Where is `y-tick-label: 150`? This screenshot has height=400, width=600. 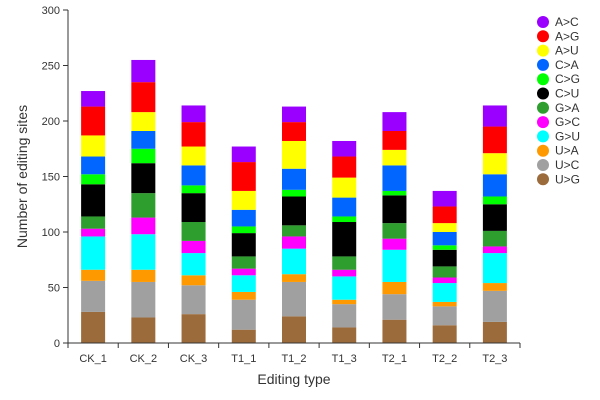 y-tick-label: 150 is located at coordinates (51, 178).